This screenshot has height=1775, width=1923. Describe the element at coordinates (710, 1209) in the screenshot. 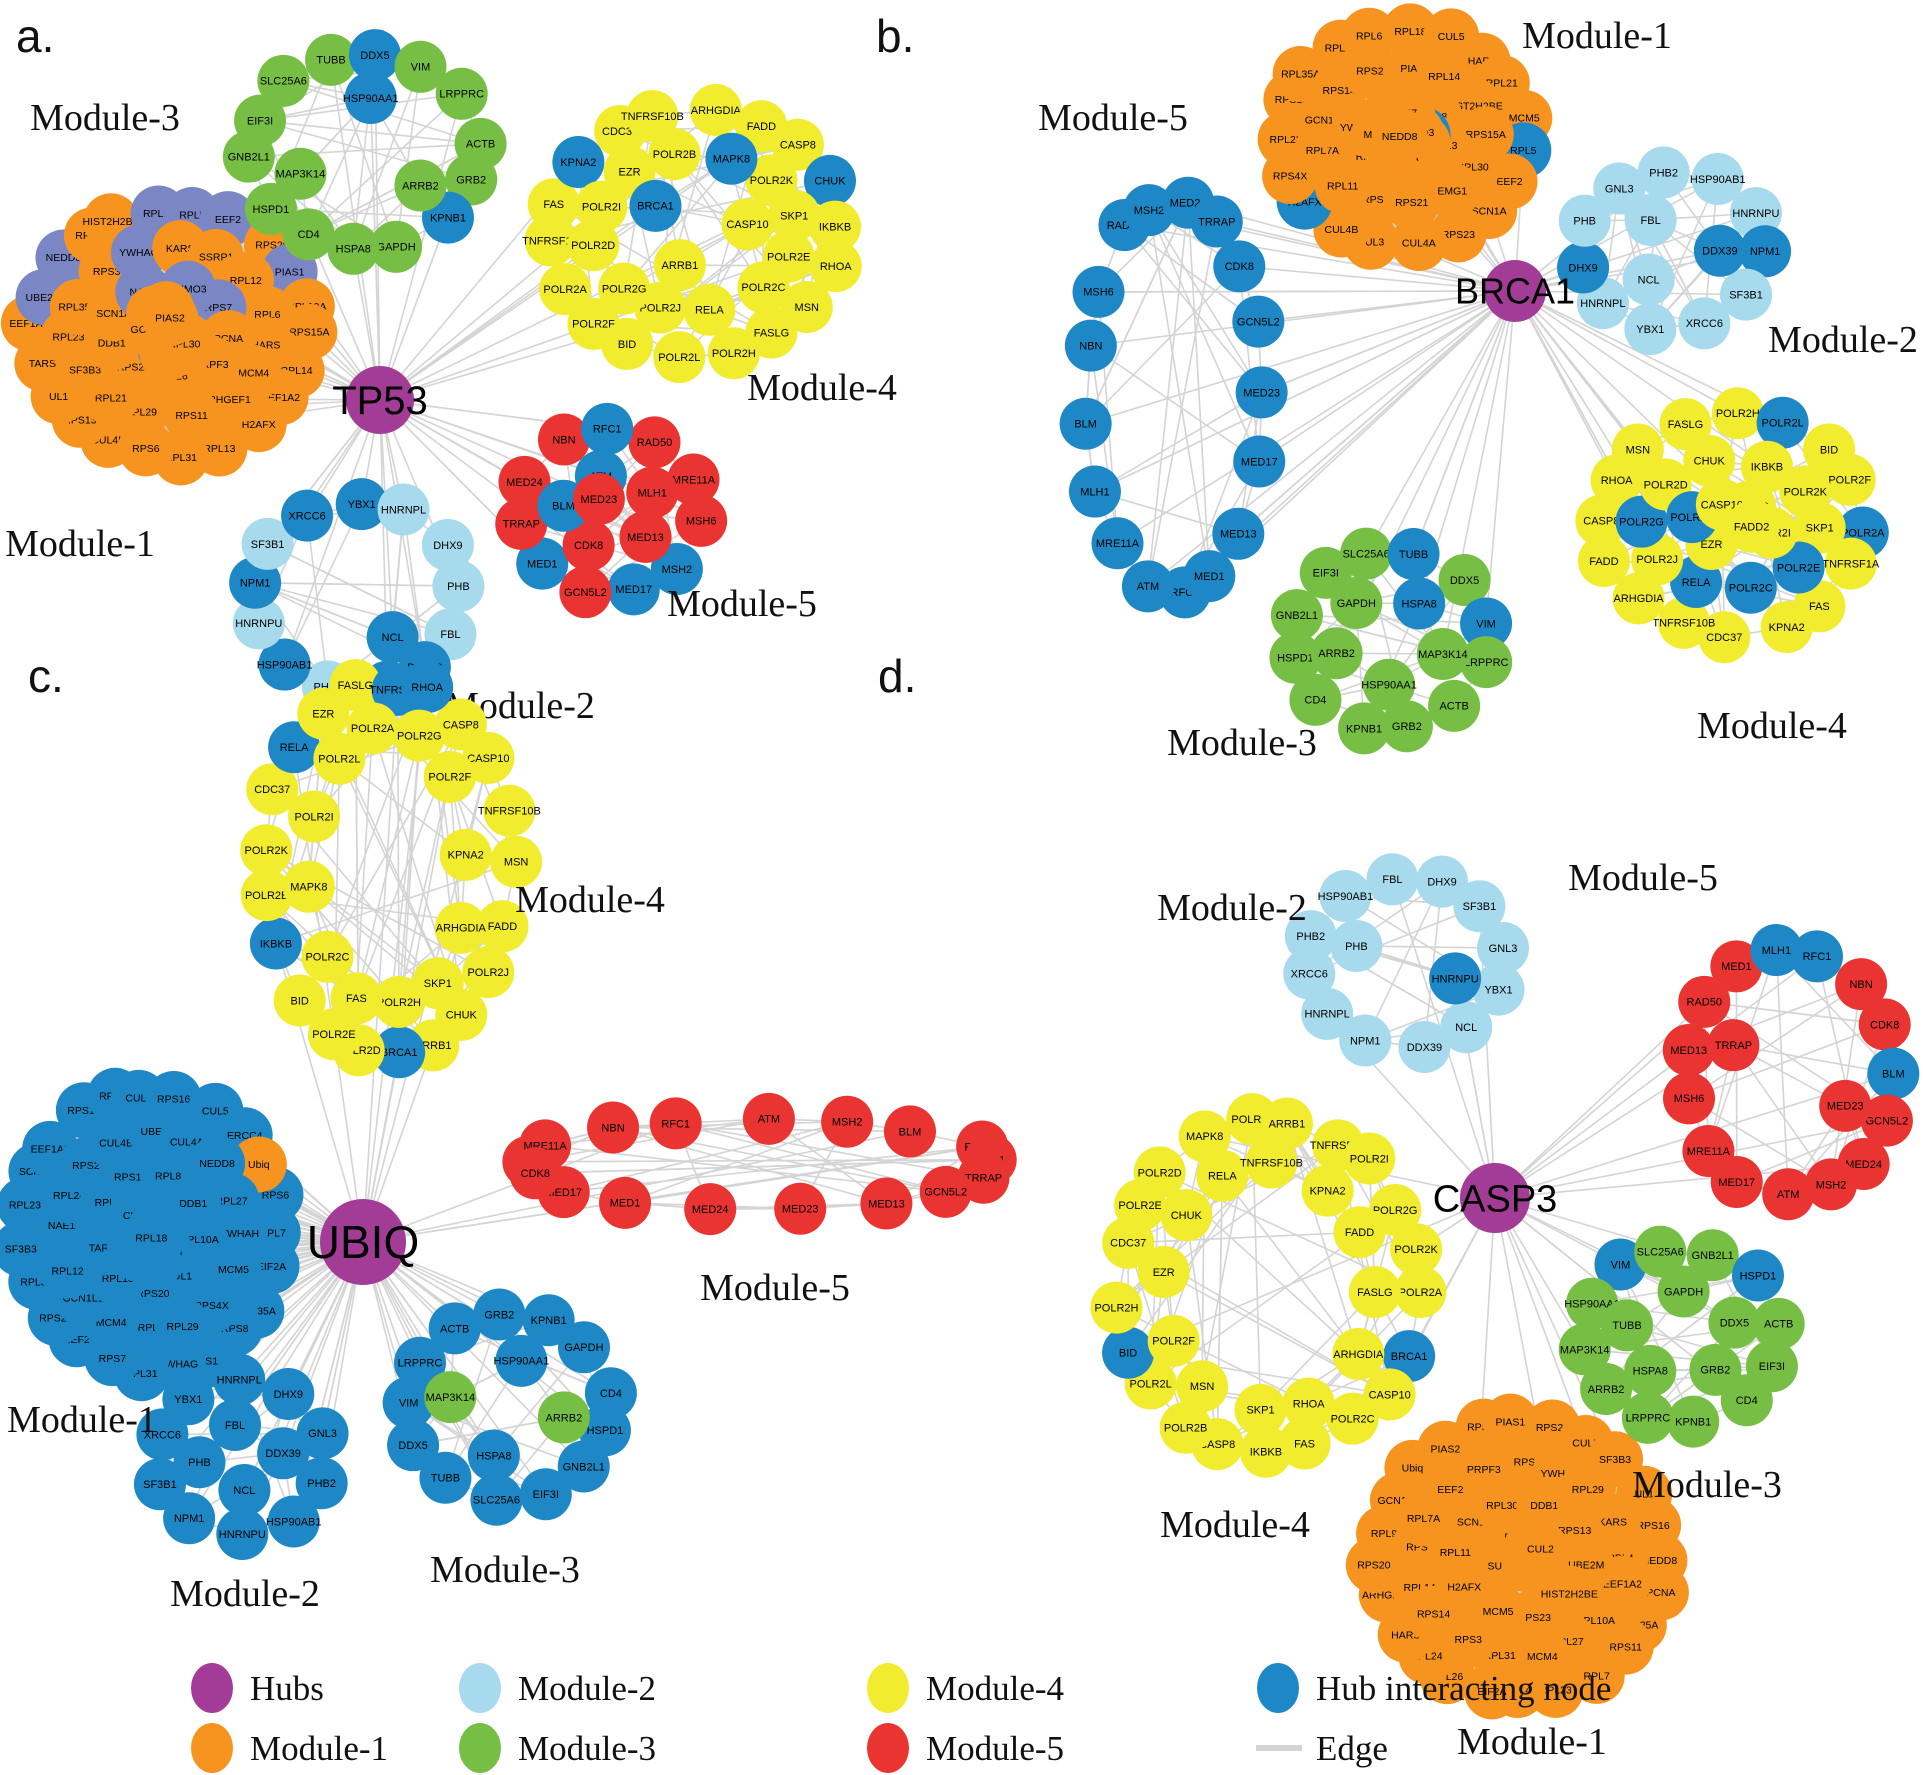

I see `node-MED24` at that location.